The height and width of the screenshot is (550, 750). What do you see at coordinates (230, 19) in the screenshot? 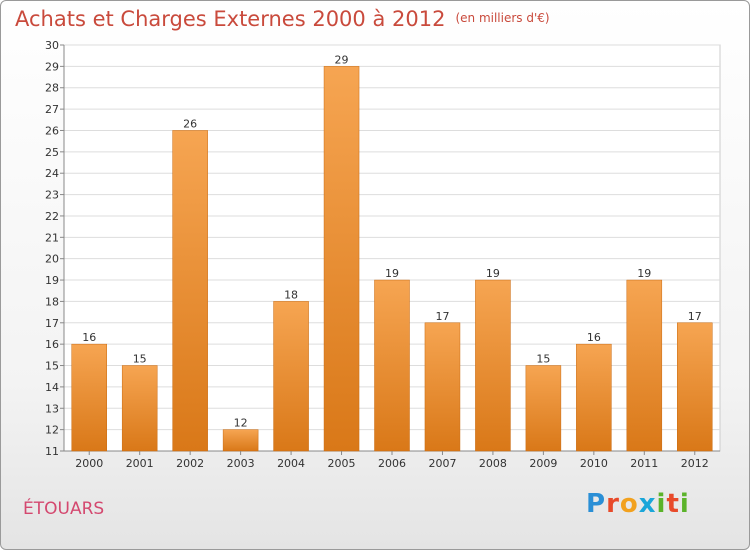
I see `chart-title-text: Achats et Charges Externes 2000 à 2012` at bounding box center [230, 19].